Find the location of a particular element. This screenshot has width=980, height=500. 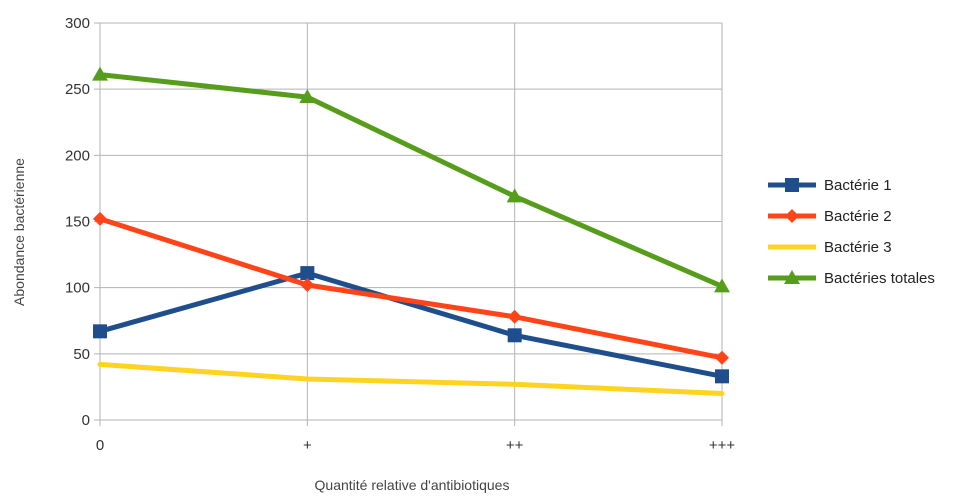

legend-entry: Bactérie 2 is located at coordinates (830, 216).